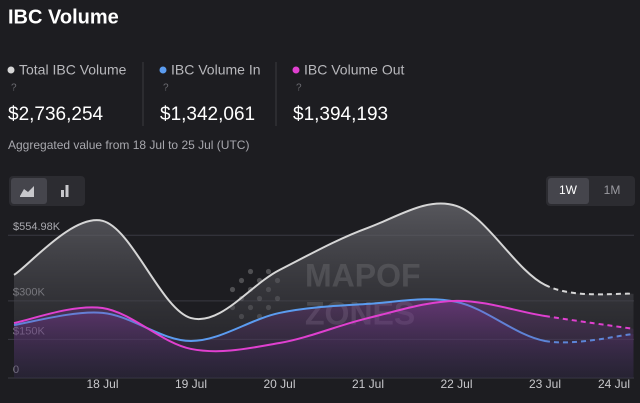 This screenshot has width=640, height=403. I want to click on title: IBC Volume, so click(63, 17).